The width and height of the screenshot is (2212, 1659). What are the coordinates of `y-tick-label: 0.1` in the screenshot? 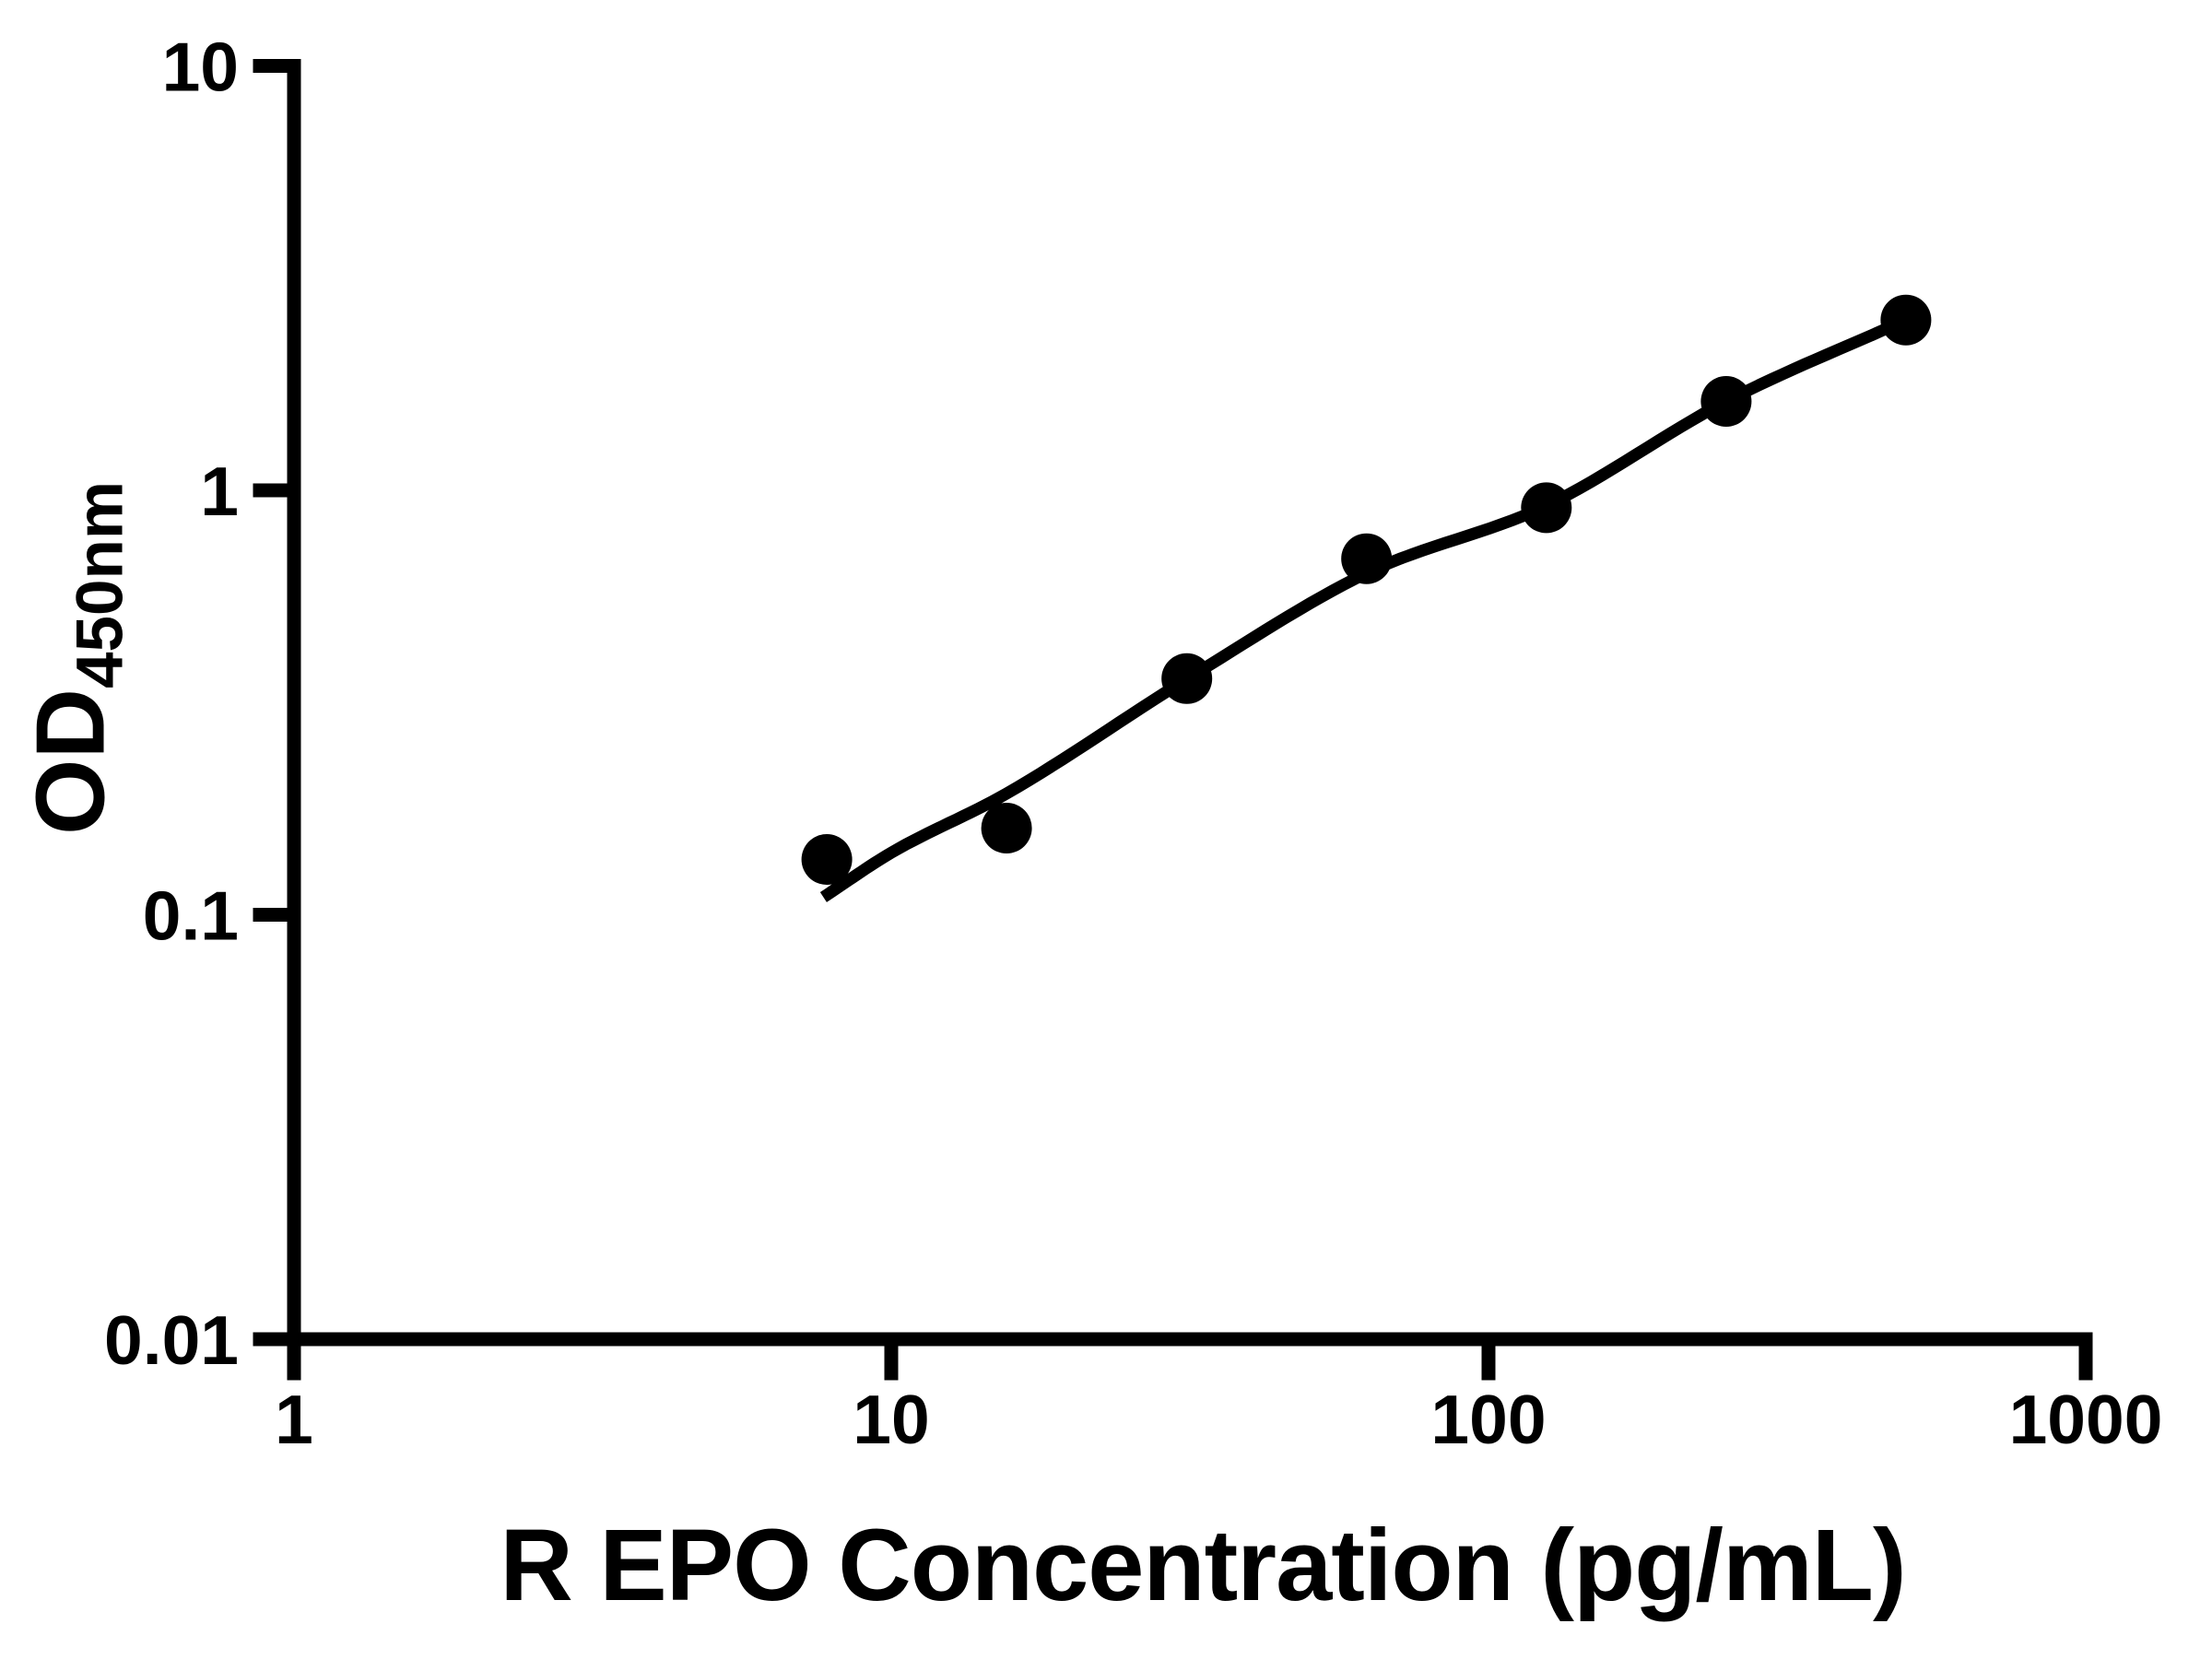 It's located at (191, 916).